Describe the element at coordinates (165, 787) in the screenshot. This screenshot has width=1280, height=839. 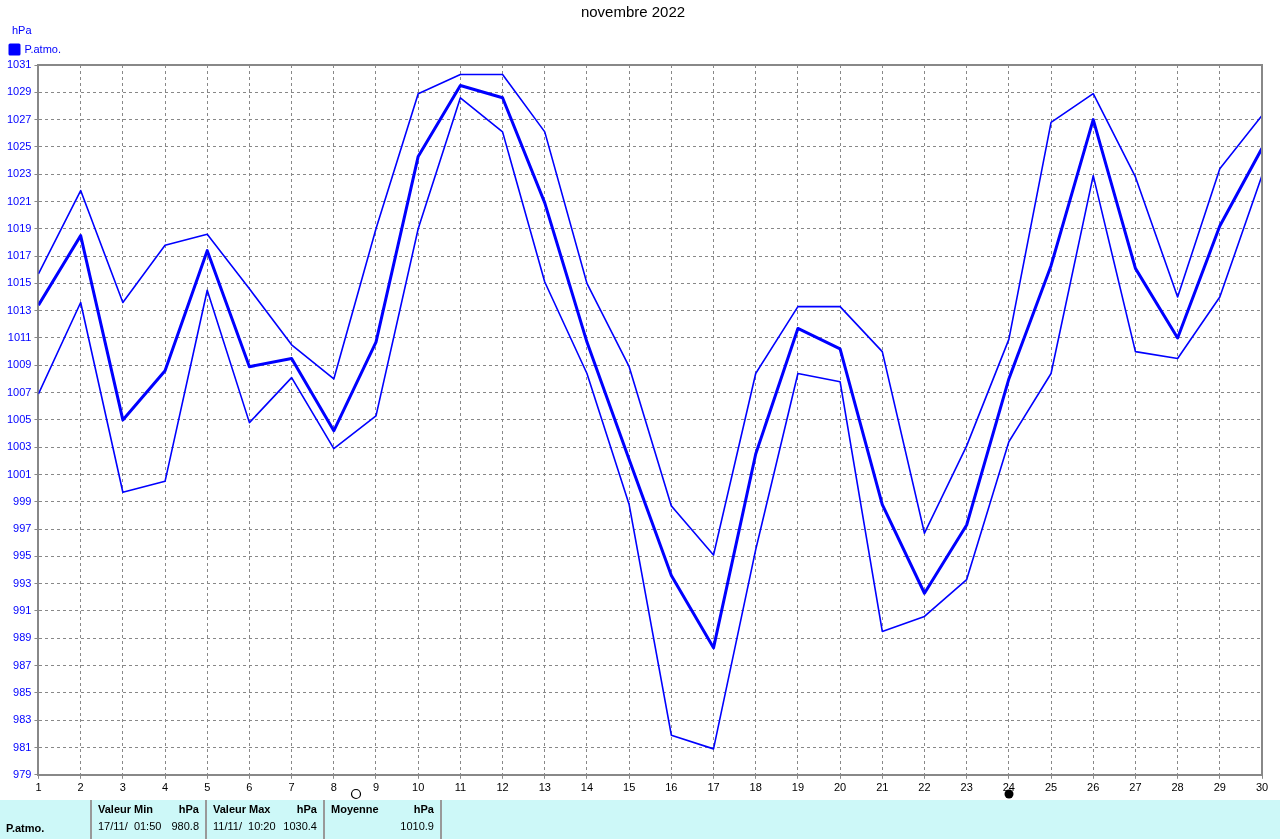
I see `x-tick-label: 4` at that location.